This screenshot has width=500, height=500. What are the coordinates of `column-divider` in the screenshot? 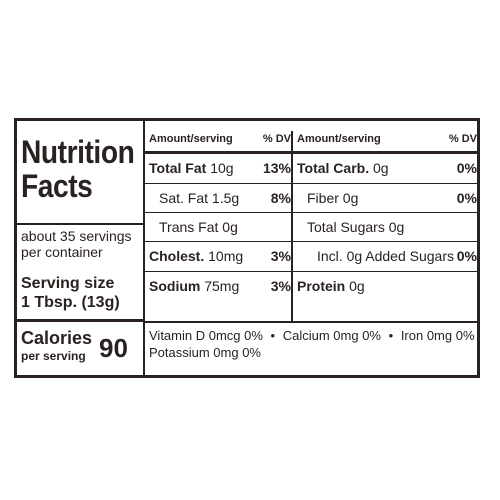 It's located at (292, 226).